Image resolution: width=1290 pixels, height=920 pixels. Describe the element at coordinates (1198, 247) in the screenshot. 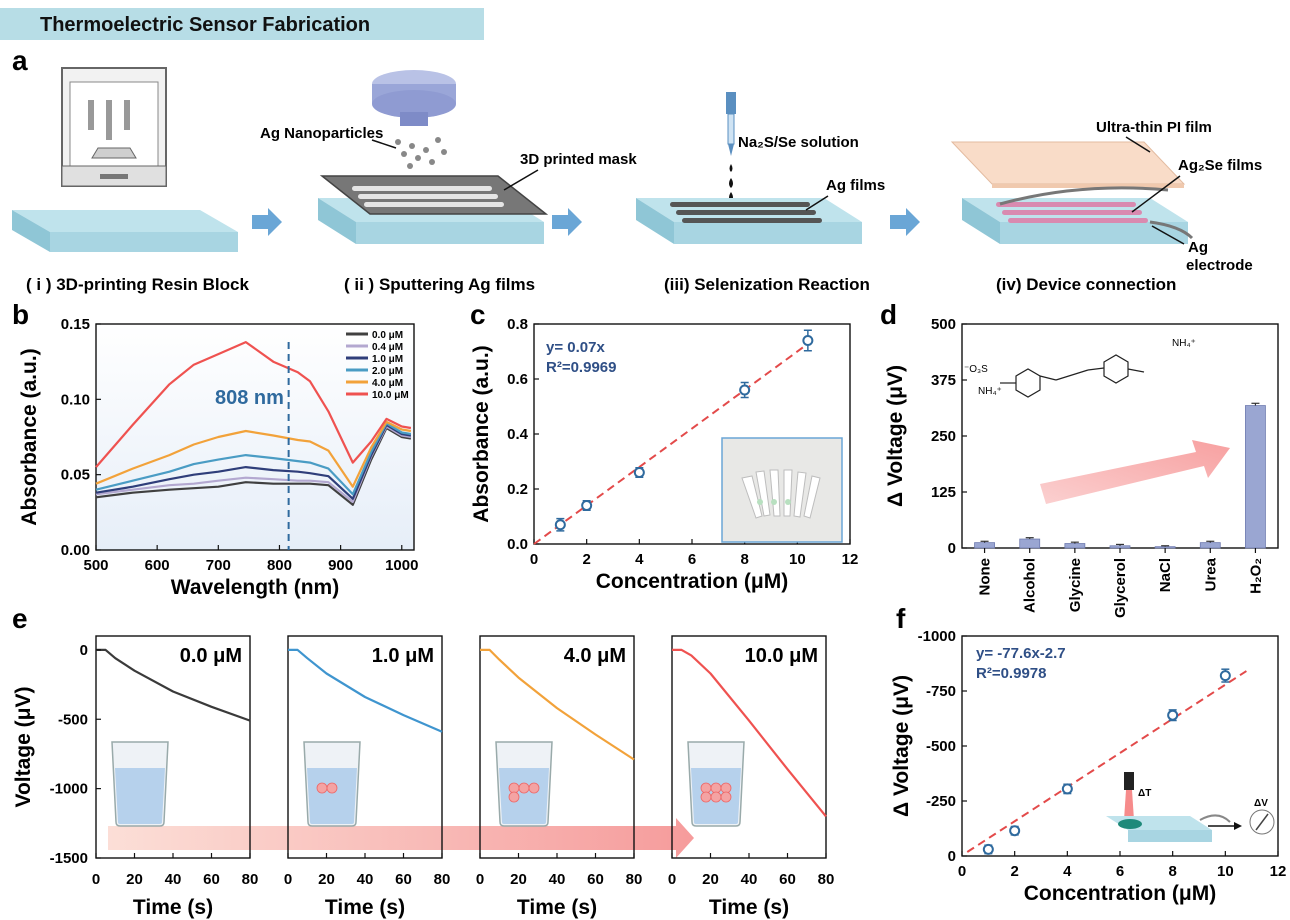

I see `label-ag-electrode-1: Ag` at that location.